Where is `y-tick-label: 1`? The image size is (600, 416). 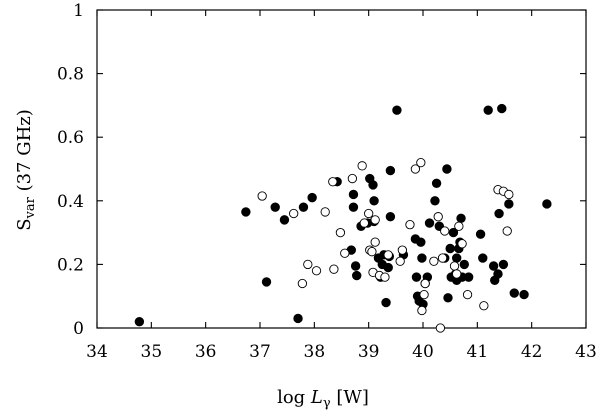
y-tick-label: 1 is located at coordinates (78, 11).